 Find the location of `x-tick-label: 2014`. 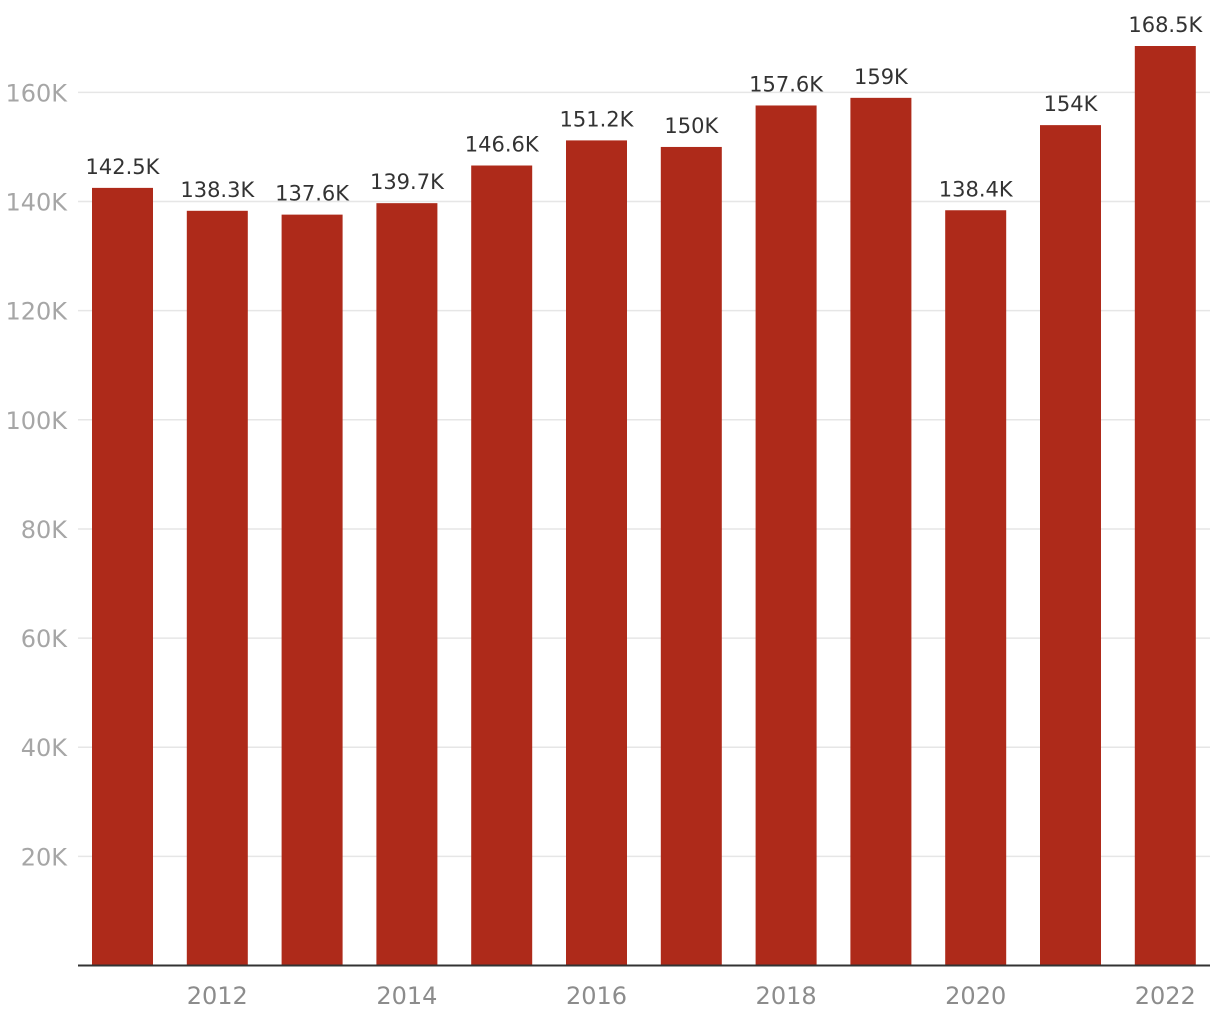

x-tick-label: 2014 is located at coordinates (406, 996).